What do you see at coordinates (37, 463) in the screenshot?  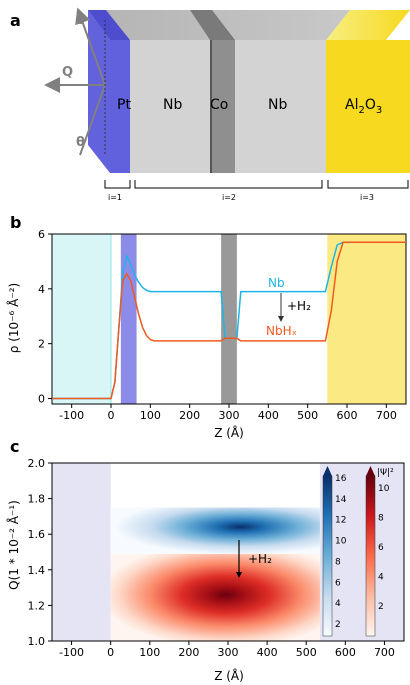 I see `y-tick-label-c: 2.0` at bounding box center [37, 463].